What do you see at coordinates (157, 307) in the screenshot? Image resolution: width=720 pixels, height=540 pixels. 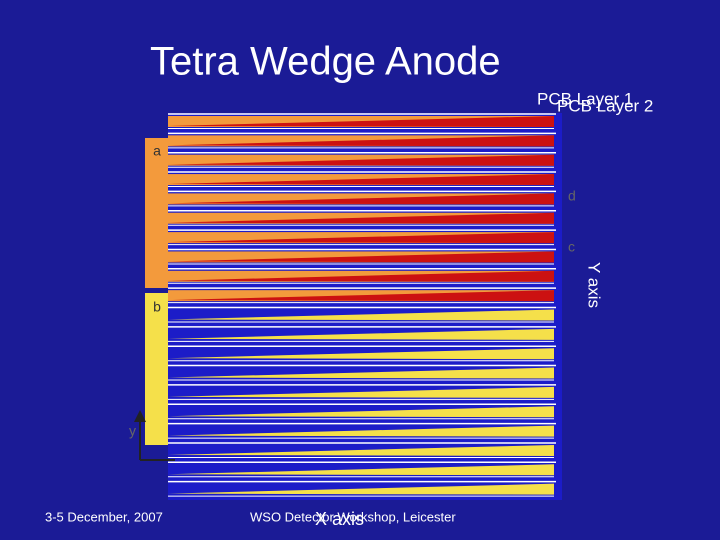 I see `region-b-label: b` at bounding box center [157, 307].